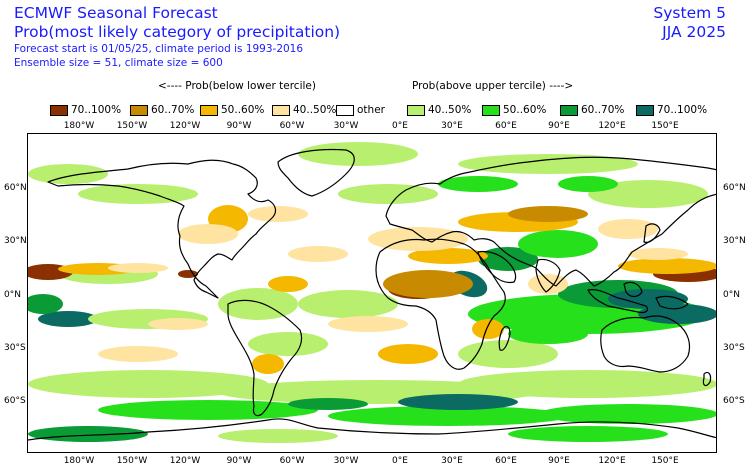 The image size is (746, 470). Describe the element at coordinates (672, 302) in the screenshot. I see `coastline-new-guinea` at that location.